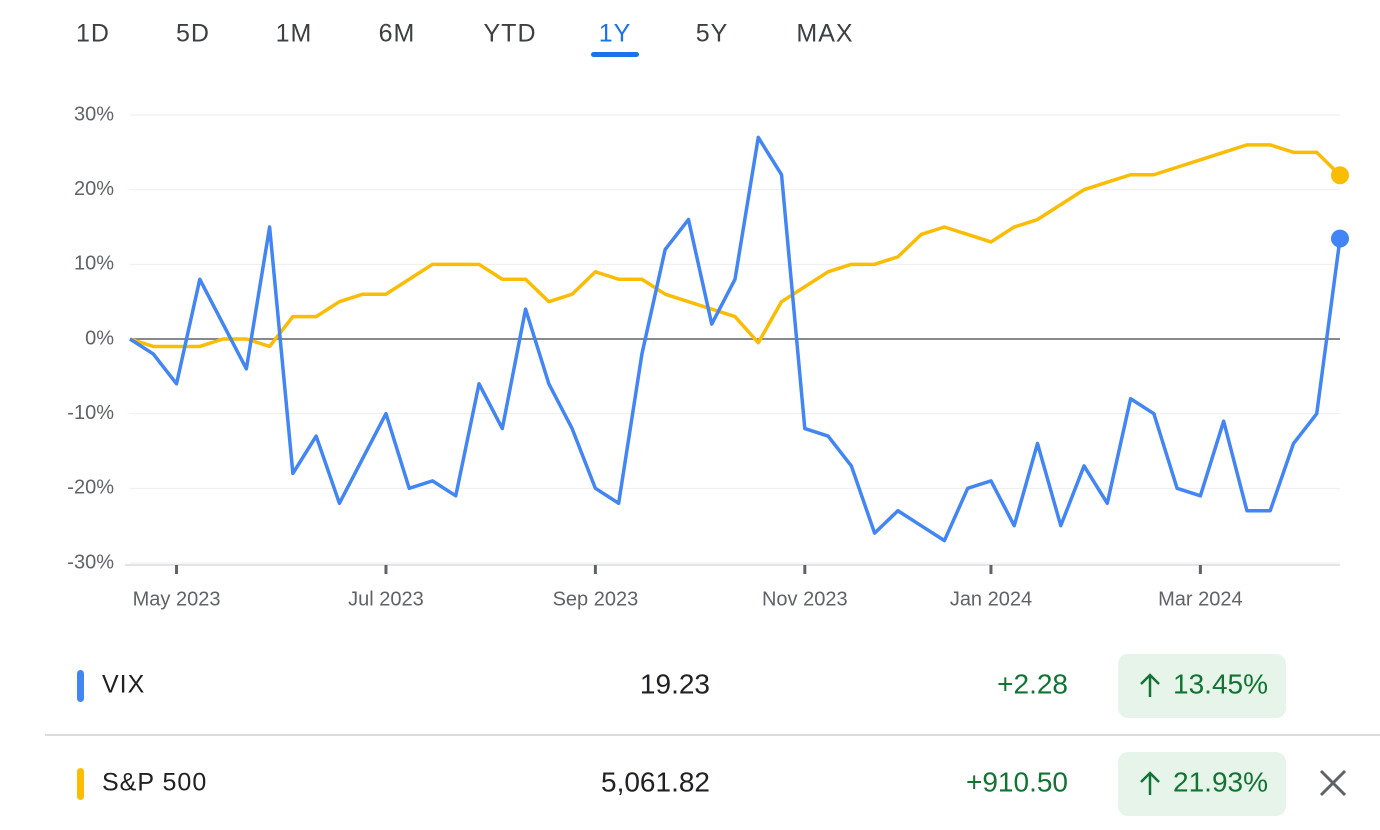  What do you see at coordinates (1220, 683) in the screenshot?
I see `row-percent: 13.45%` at bounding box center [1220, 683].